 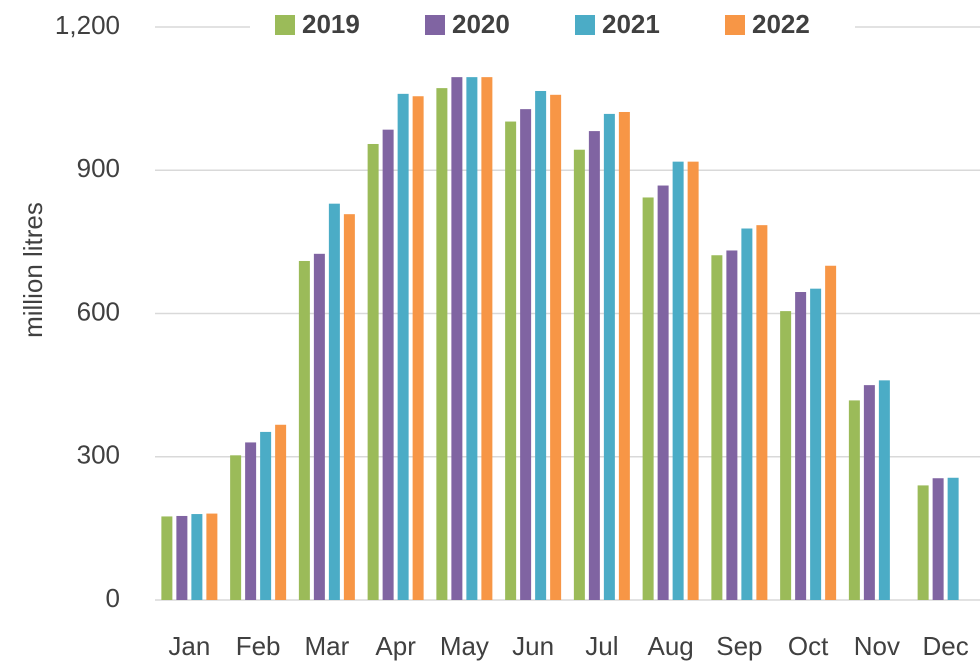 What do you see at coordinates (533, 646) in the screenshot?
I see `x-tick-label: Jun` at bounding box center [533, 646].